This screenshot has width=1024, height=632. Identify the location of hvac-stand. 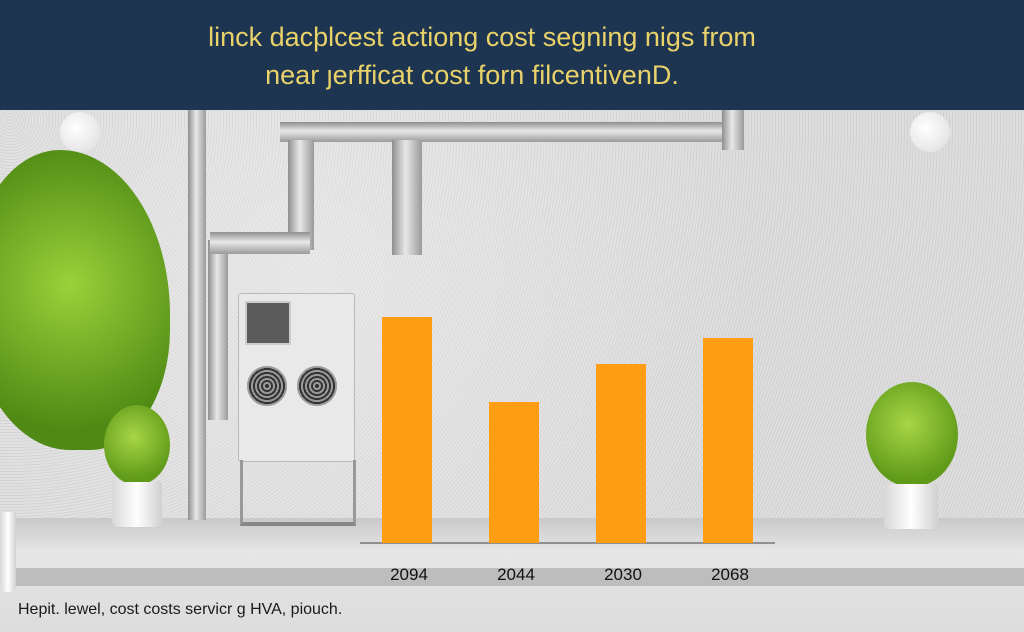
(298, 493).